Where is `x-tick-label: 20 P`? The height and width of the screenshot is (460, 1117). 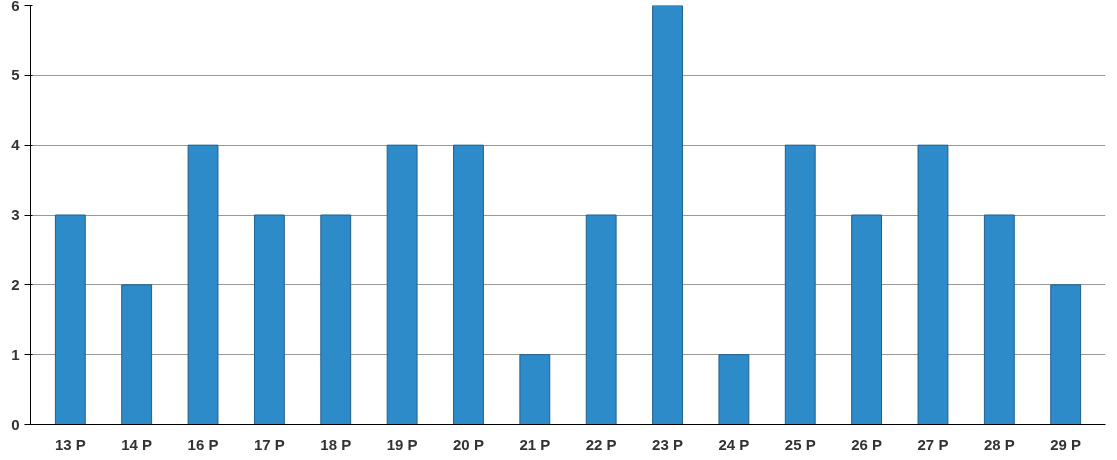
x-tick-label: 20 P is located at coordinates (468, 444).